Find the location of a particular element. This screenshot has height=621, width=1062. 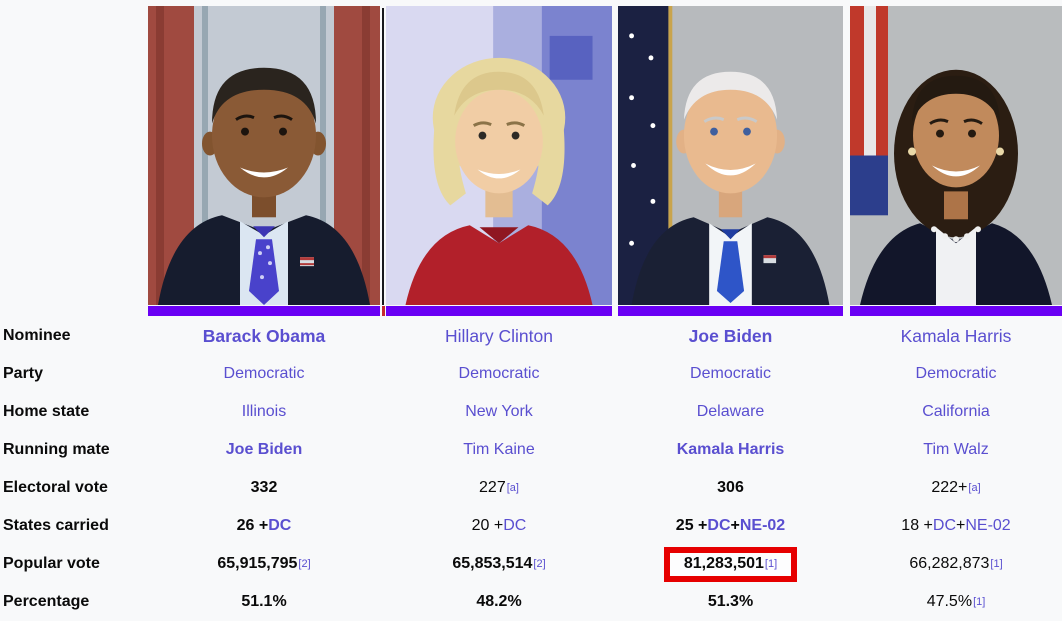

party-clinton: Democratic is located at coordinates (499, 374).